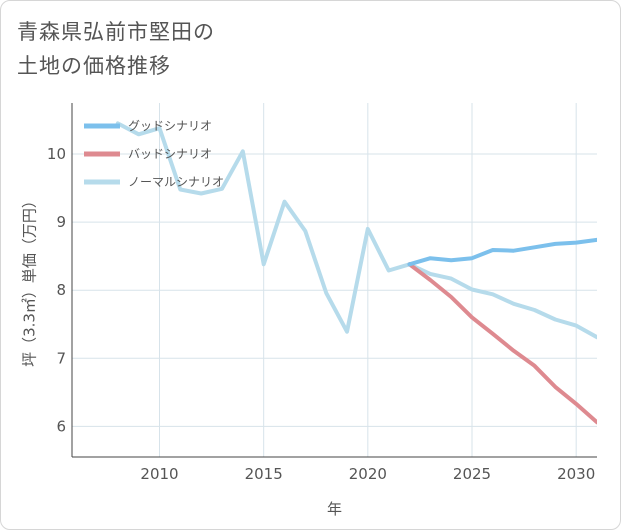 The image size is (621, 530). I want to click on y-tick-label: 7, so click(61, 358).